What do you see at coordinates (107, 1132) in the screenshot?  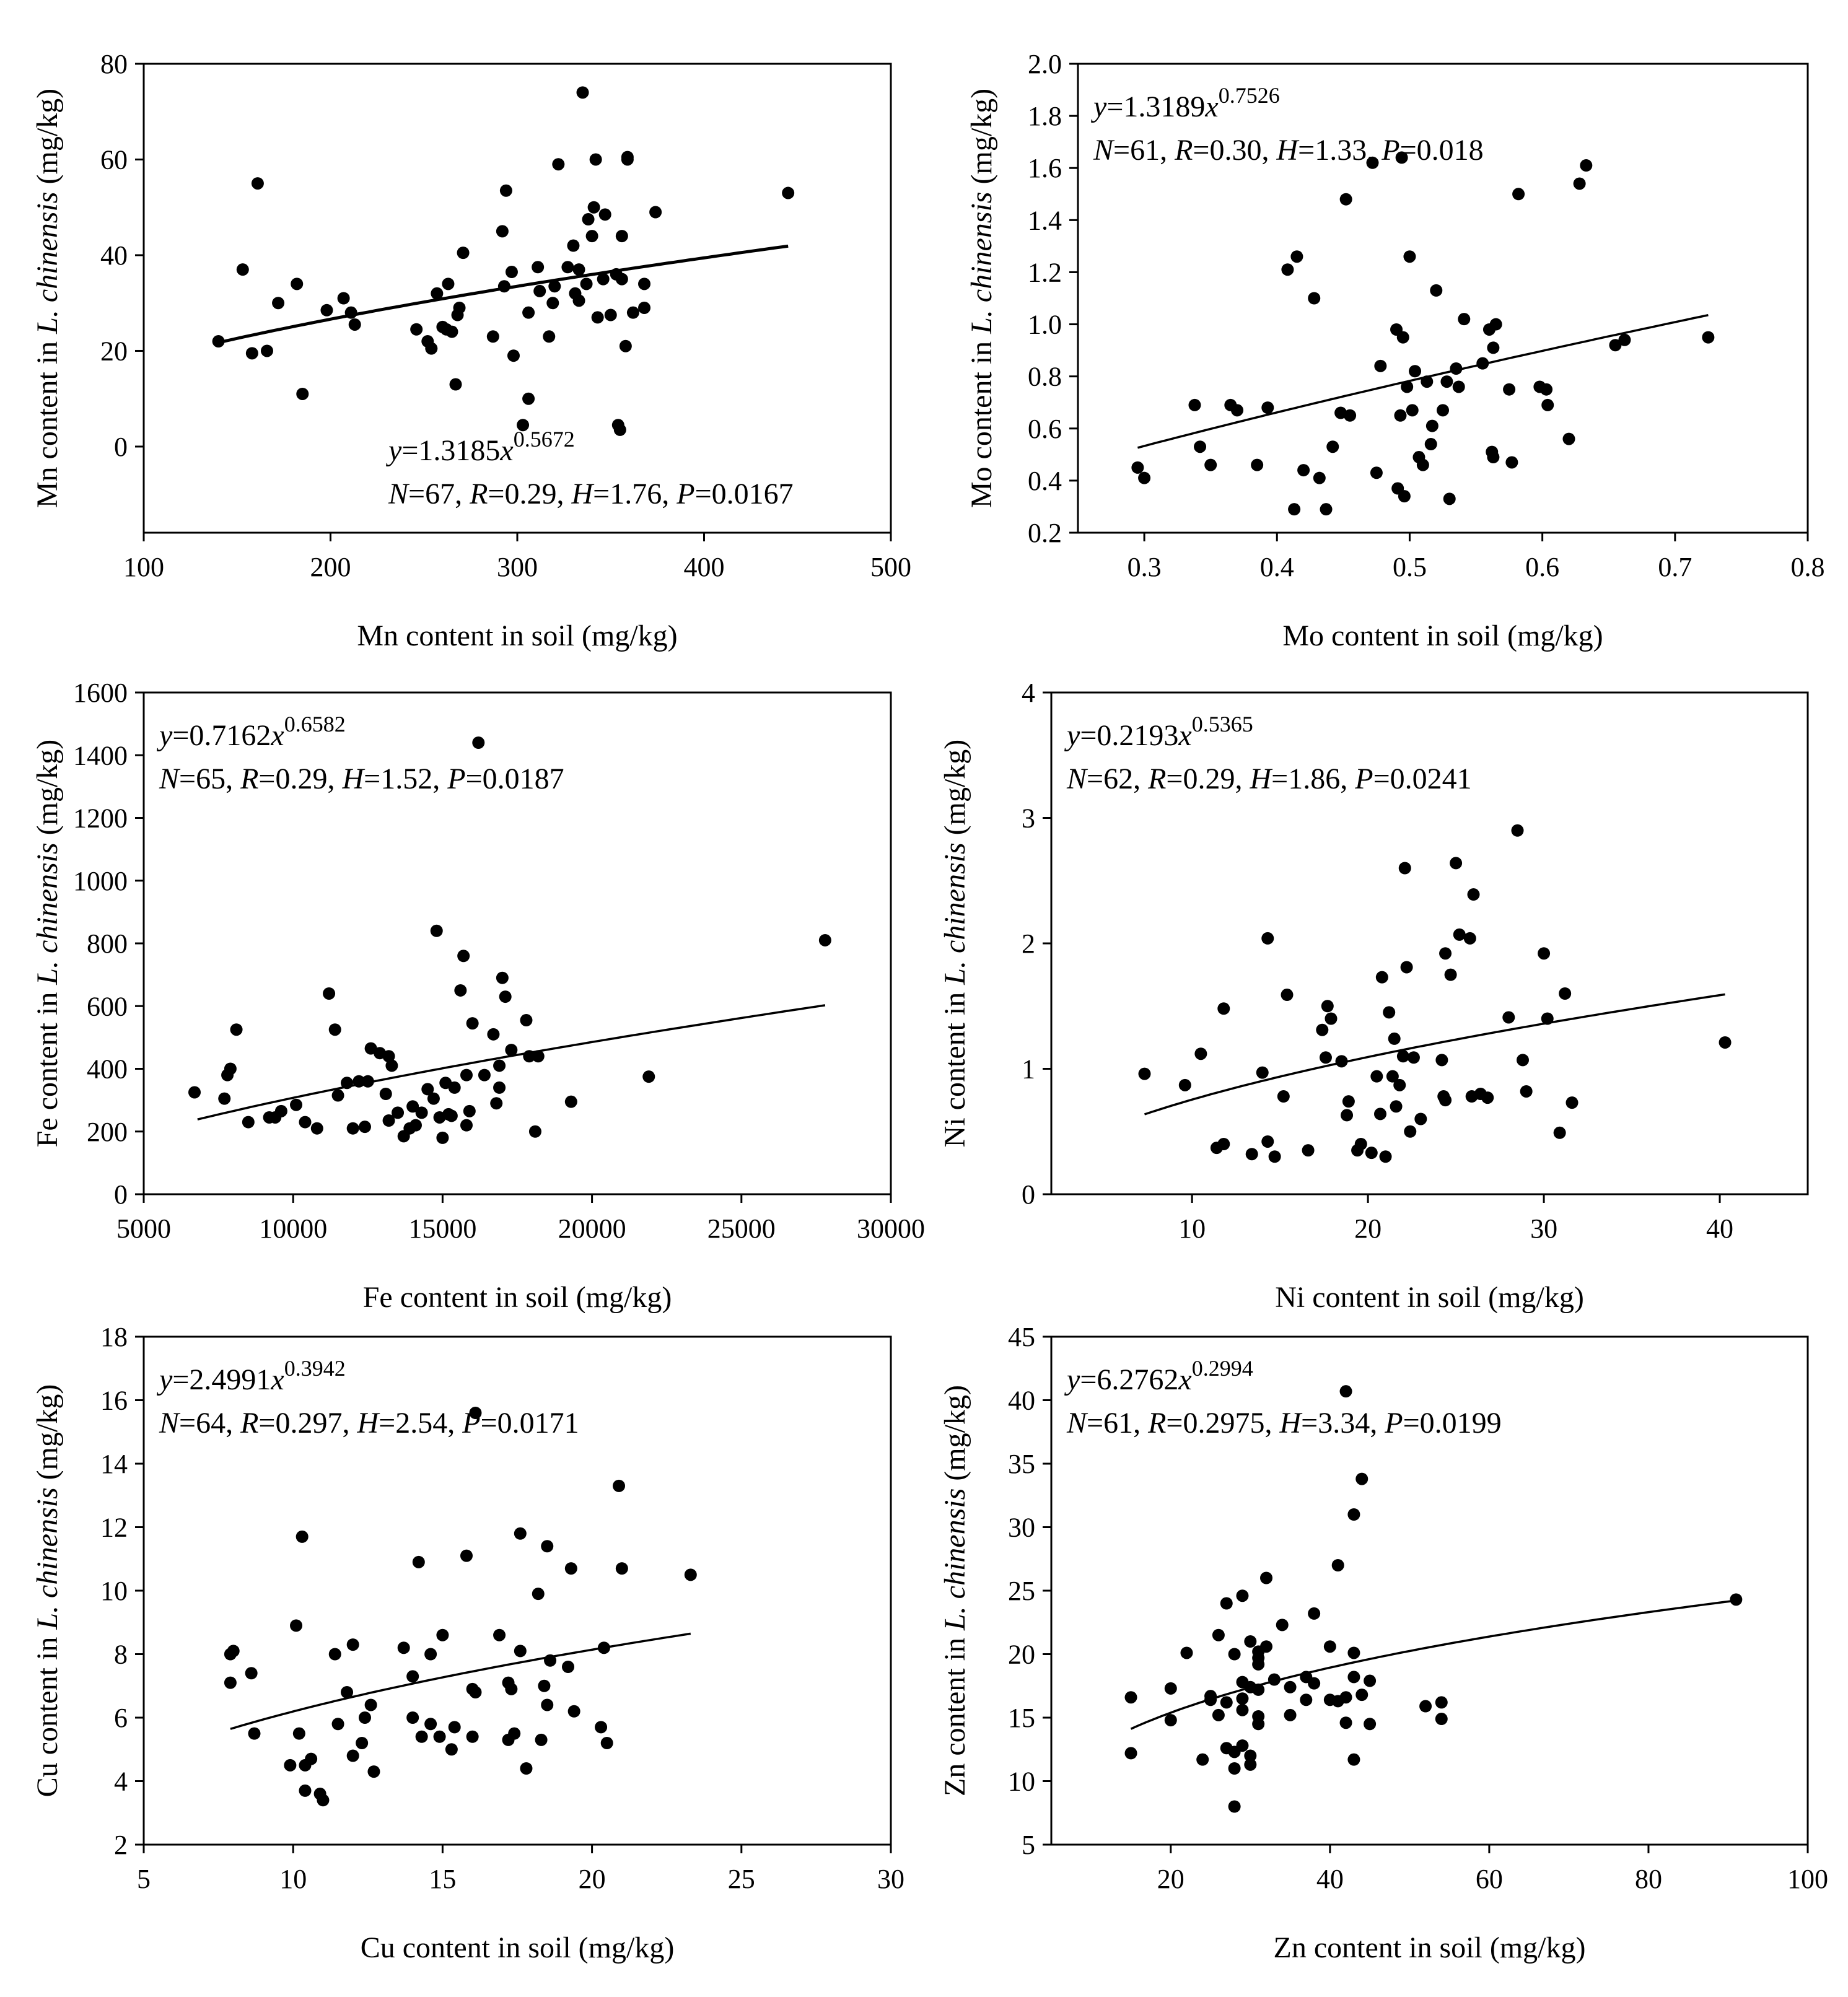 I see `y-tick-label: 200` at bounding box center [107, 1132].